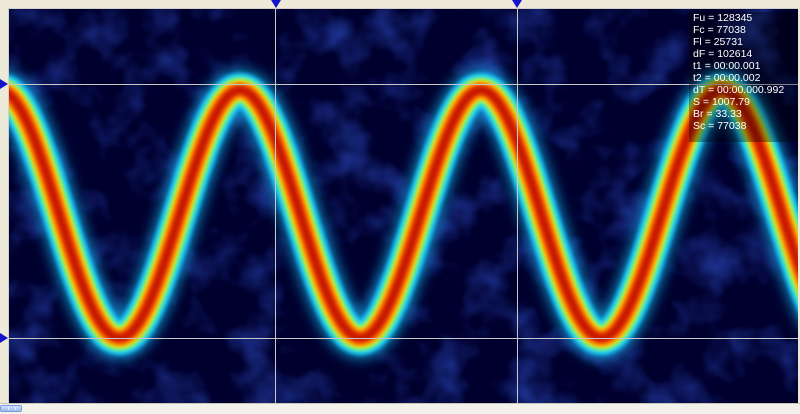 The width and height of the screenshot is (800, 414). I want to click on readout-sc: Sc = 77038, so click(720, 126).